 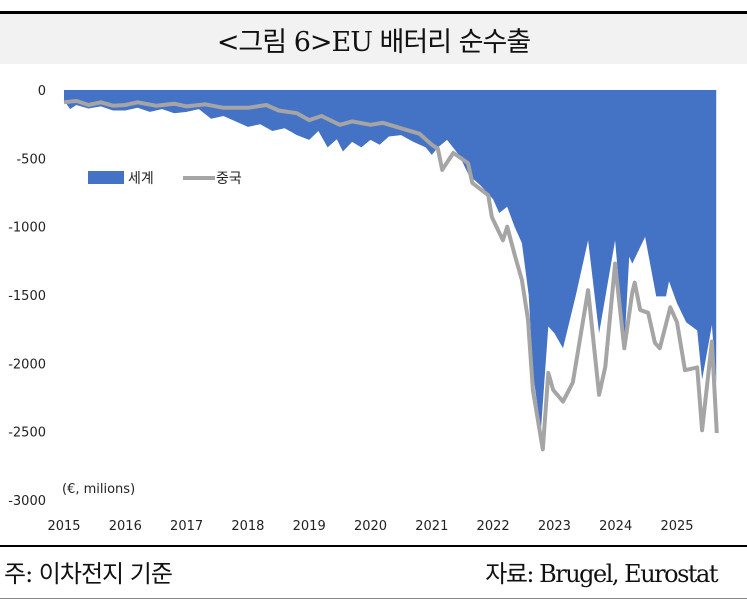 I want to click on y-tick-label: -500, so click(x=31, y=159).